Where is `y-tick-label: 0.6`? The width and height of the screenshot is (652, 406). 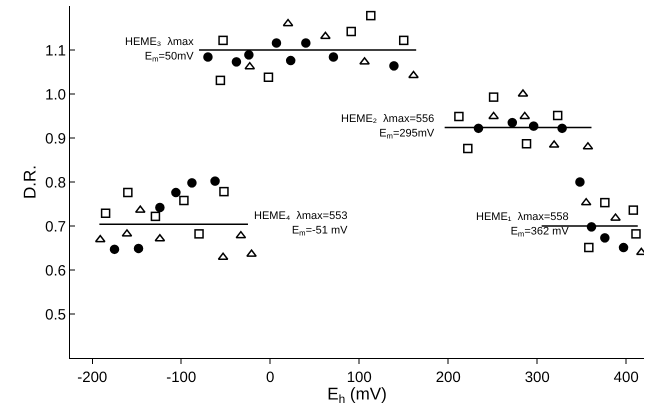
y-tick-label: 0.6 is located at coordinates (55, 271).